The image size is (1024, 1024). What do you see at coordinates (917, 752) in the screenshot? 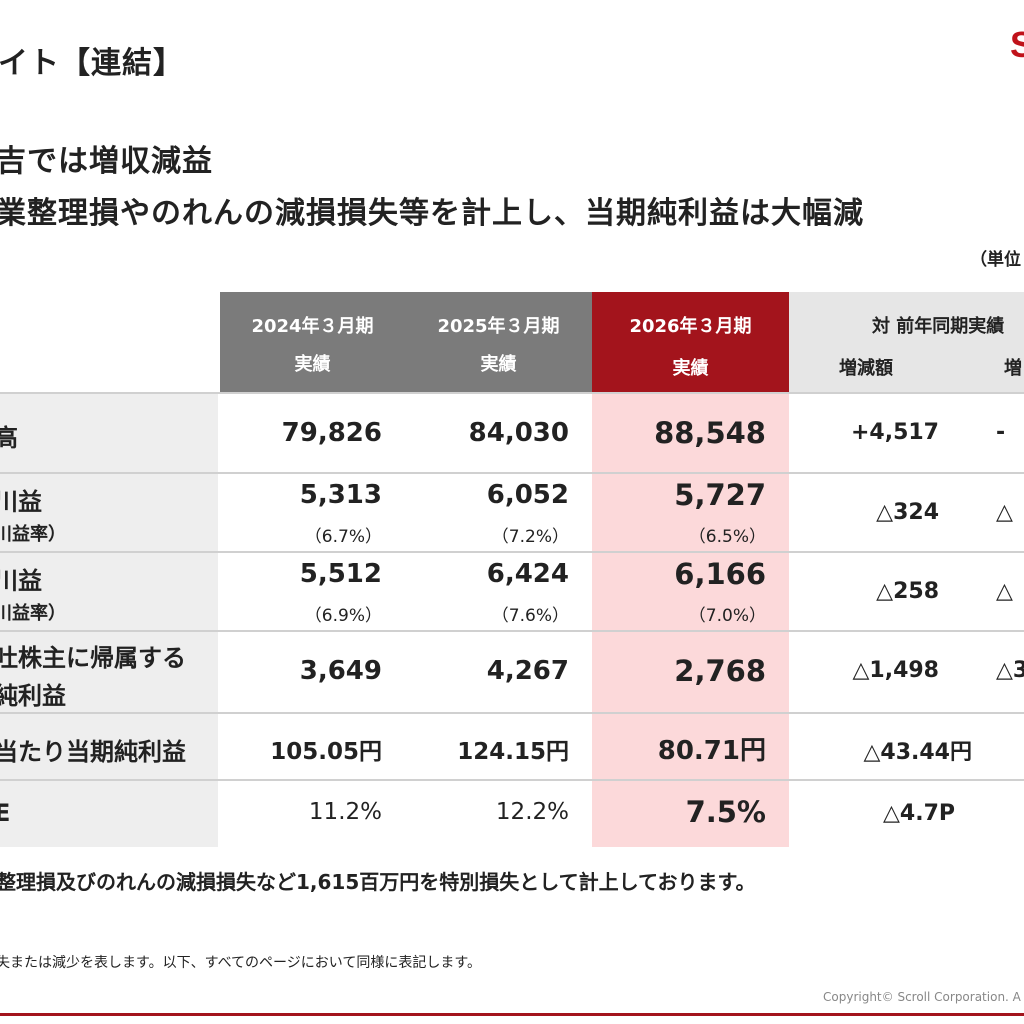
I see `cell-diff: △43.44円` at bounding box center [917, 752].